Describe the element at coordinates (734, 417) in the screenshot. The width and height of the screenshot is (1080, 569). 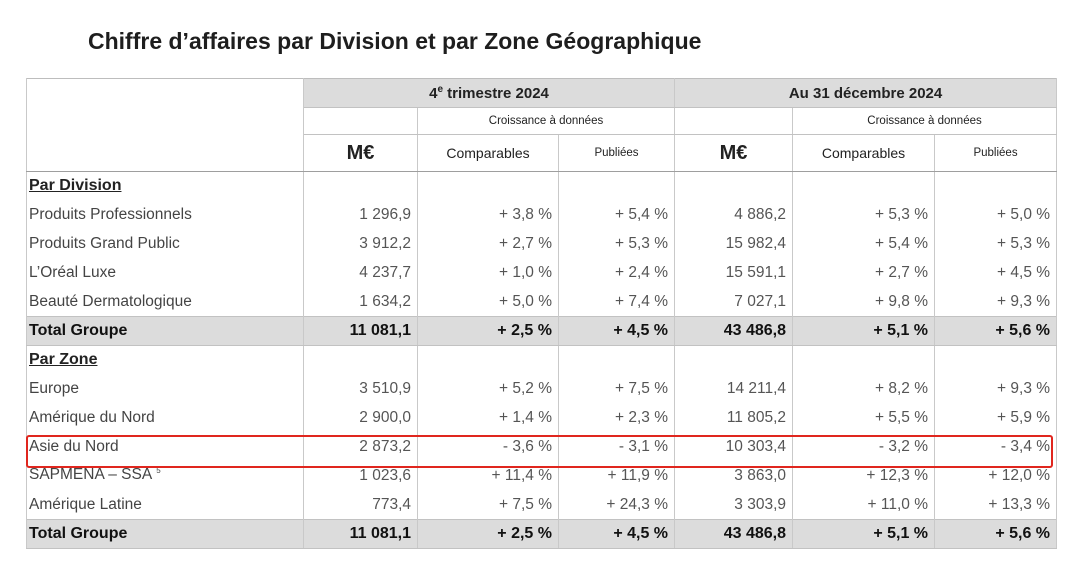
I see `cell-fy-me: 11 805,2` at that location.